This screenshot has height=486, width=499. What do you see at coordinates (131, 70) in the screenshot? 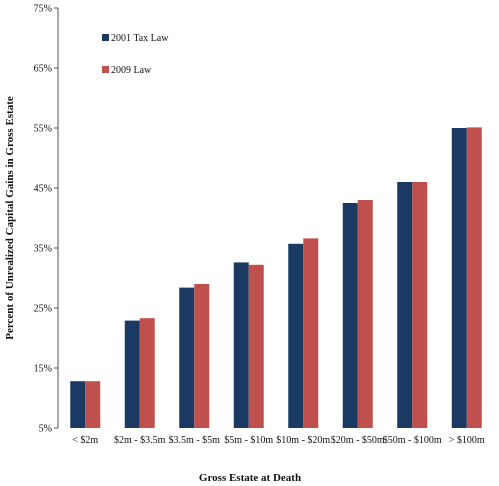
I see `legend-label: 2009 Law` at bounding box center [131, 70].